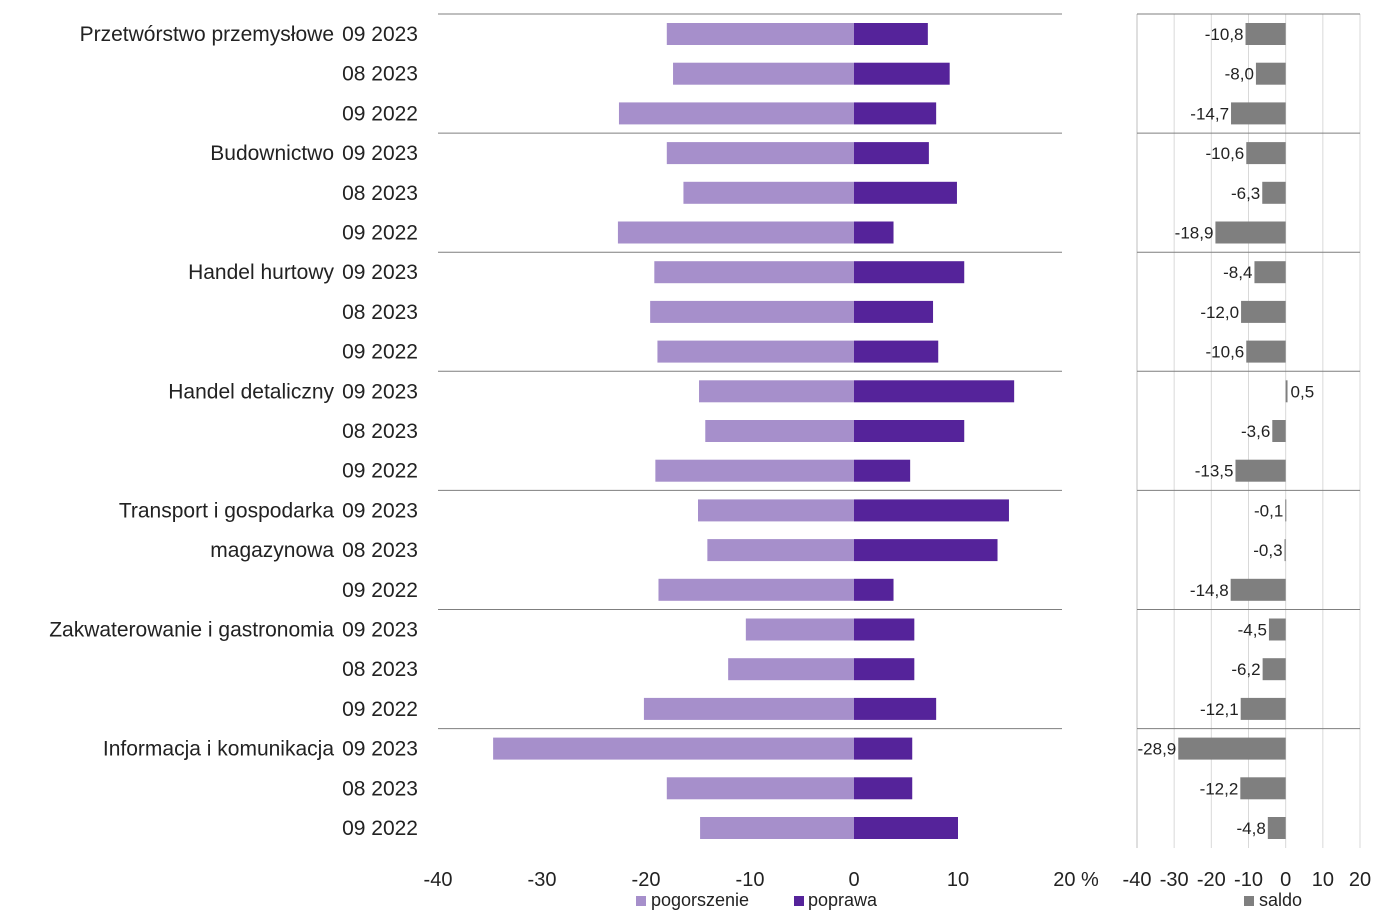  What do you see at coordinates (1219, 312) in the screenshot?
I see `saldo-data-label: -12,0` at bounding box center [1219, 312].